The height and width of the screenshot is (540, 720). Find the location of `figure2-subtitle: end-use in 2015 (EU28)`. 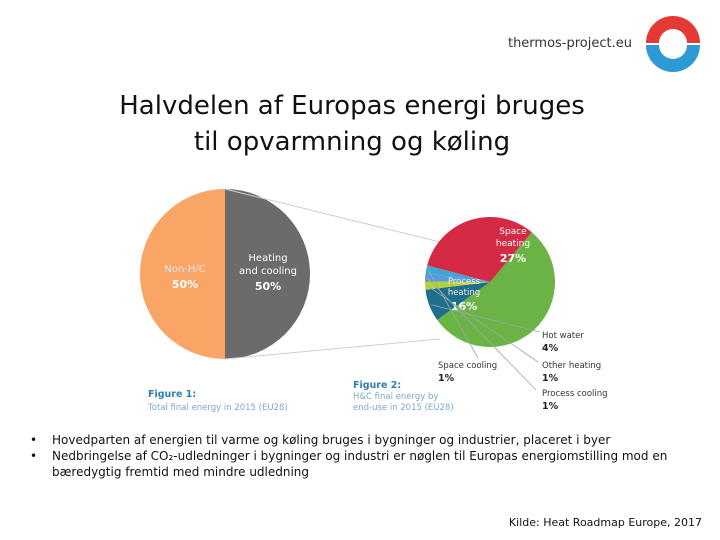

figure2-subtitle: end-use in 2015 (EU28) is located at coordinates (403, 408).